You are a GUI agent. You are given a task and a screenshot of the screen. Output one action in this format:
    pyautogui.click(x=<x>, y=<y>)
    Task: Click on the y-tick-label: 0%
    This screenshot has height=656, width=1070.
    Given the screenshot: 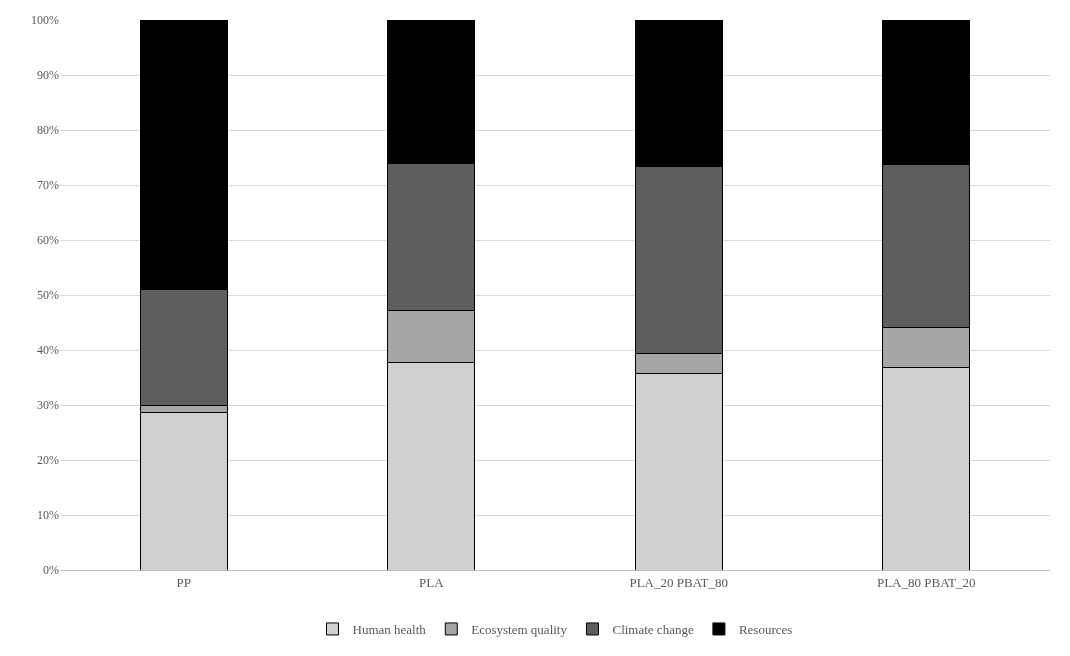 What is the action you would take?
    pyautogui.click(x=51, y=570)
    